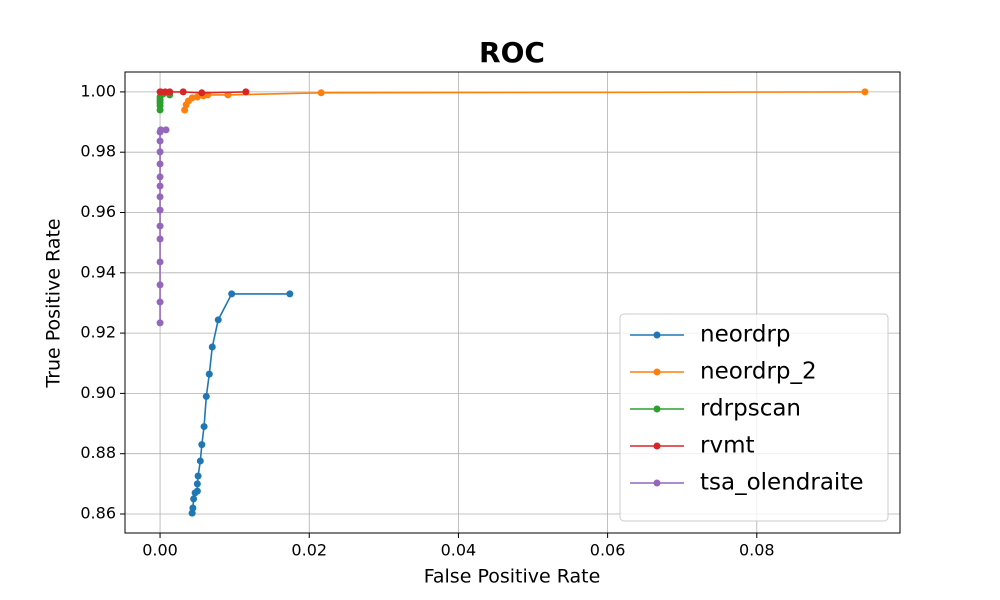 This screenshot has height=600, width=1000. I want to click on x-axis-label: False Positive Rate, so click(512, 577).